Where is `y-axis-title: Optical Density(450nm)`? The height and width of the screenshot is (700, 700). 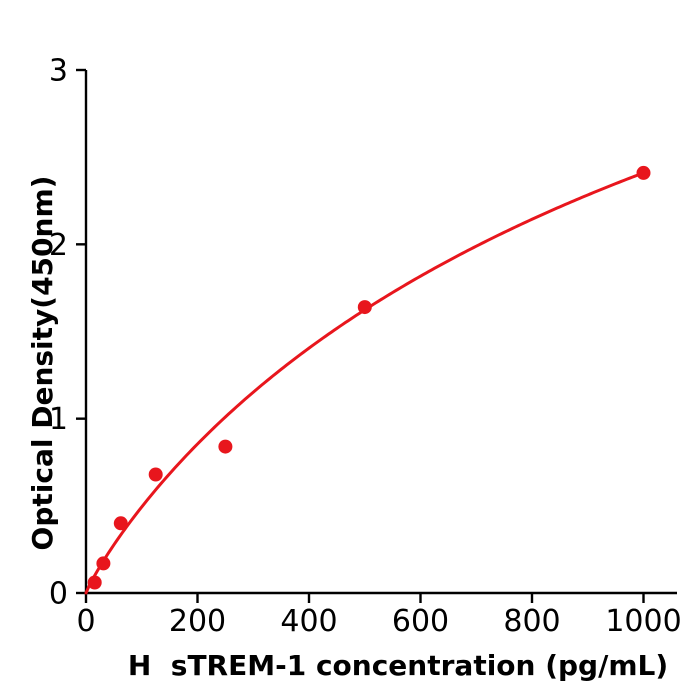 y-axis-title: Optical Density(450nm) is located at coordinates (42, 363).